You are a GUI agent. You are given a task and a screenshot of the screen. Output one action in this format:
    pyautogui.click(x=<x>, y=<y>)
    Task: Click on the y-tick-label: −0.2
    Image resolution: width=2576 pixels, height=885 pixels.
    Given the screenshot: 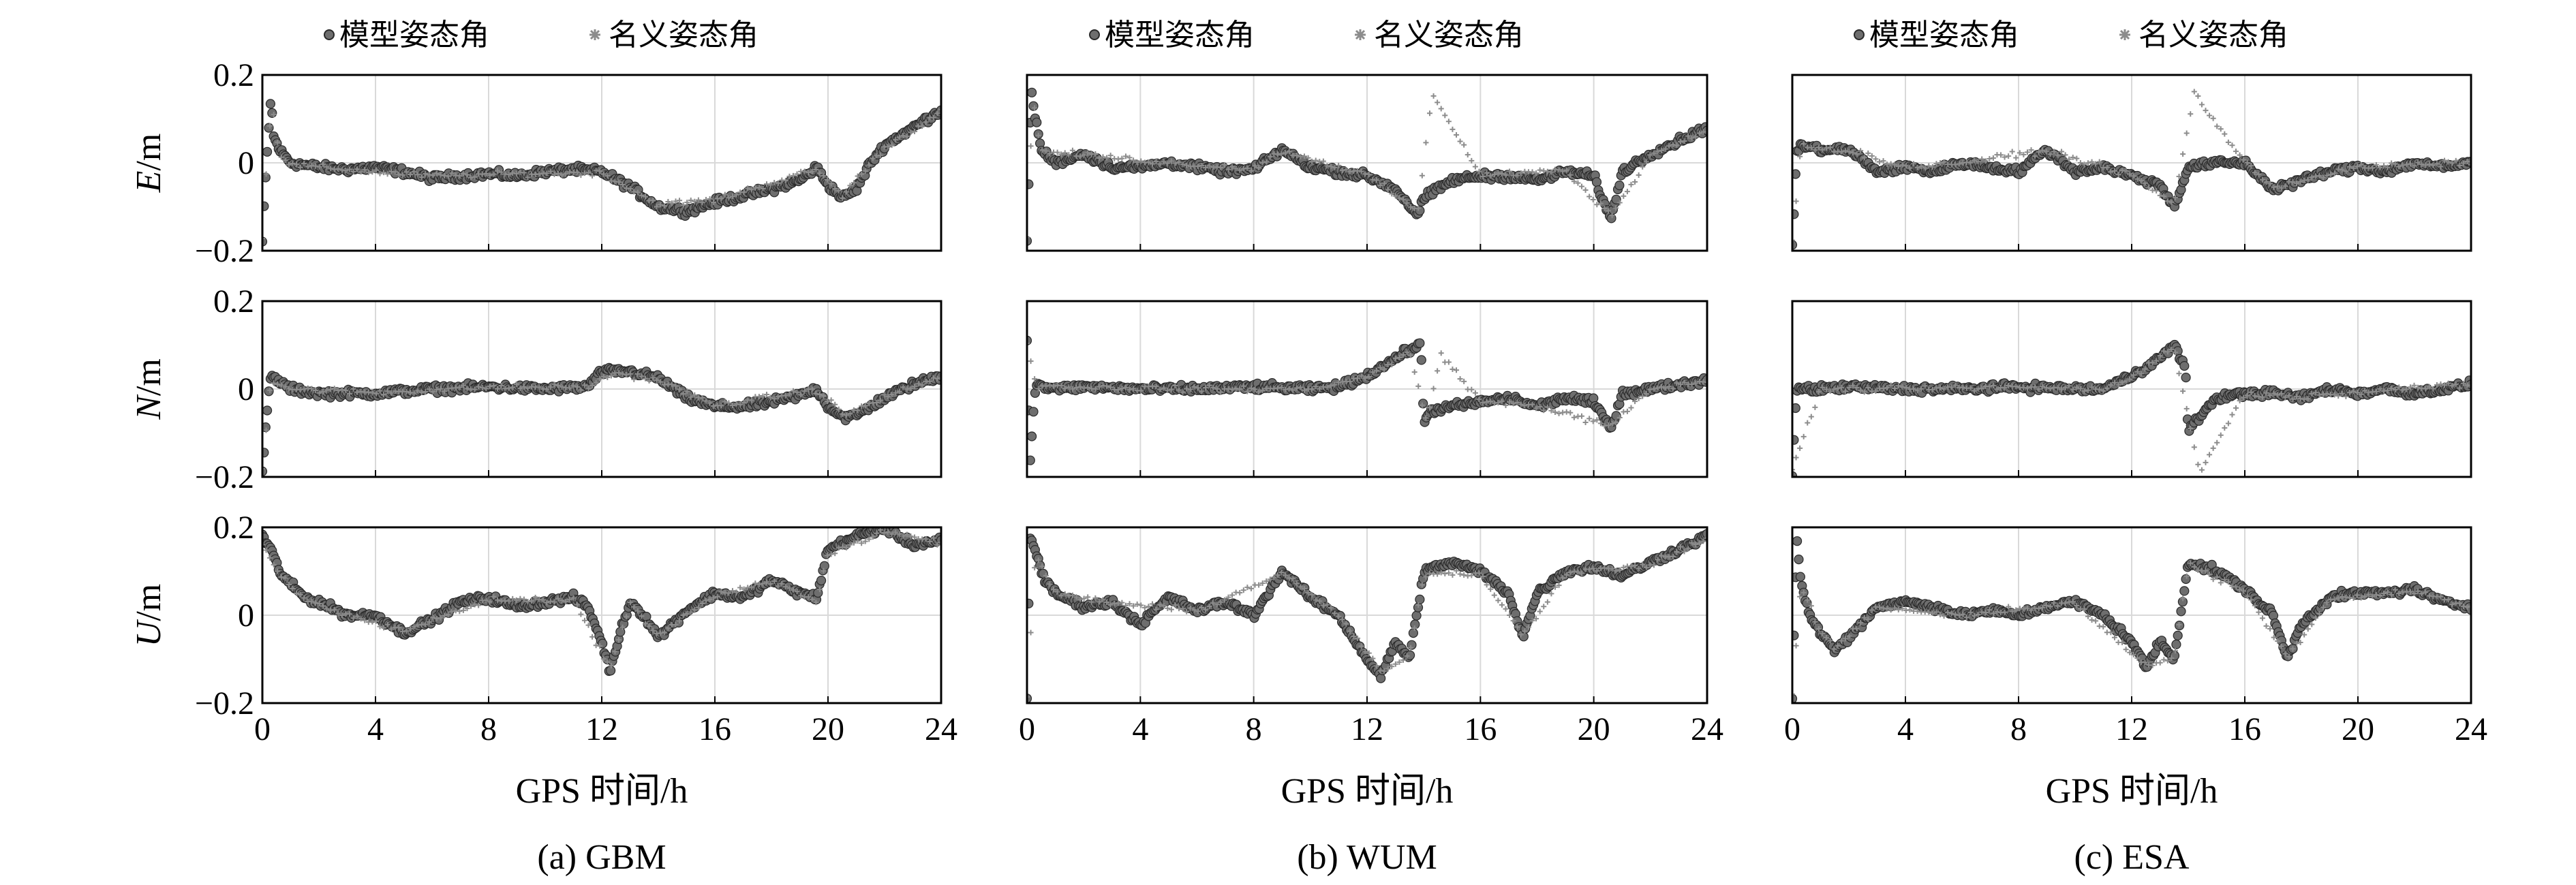 What is the action you would take?
    pyautogui.click(x=225, y=251)
    